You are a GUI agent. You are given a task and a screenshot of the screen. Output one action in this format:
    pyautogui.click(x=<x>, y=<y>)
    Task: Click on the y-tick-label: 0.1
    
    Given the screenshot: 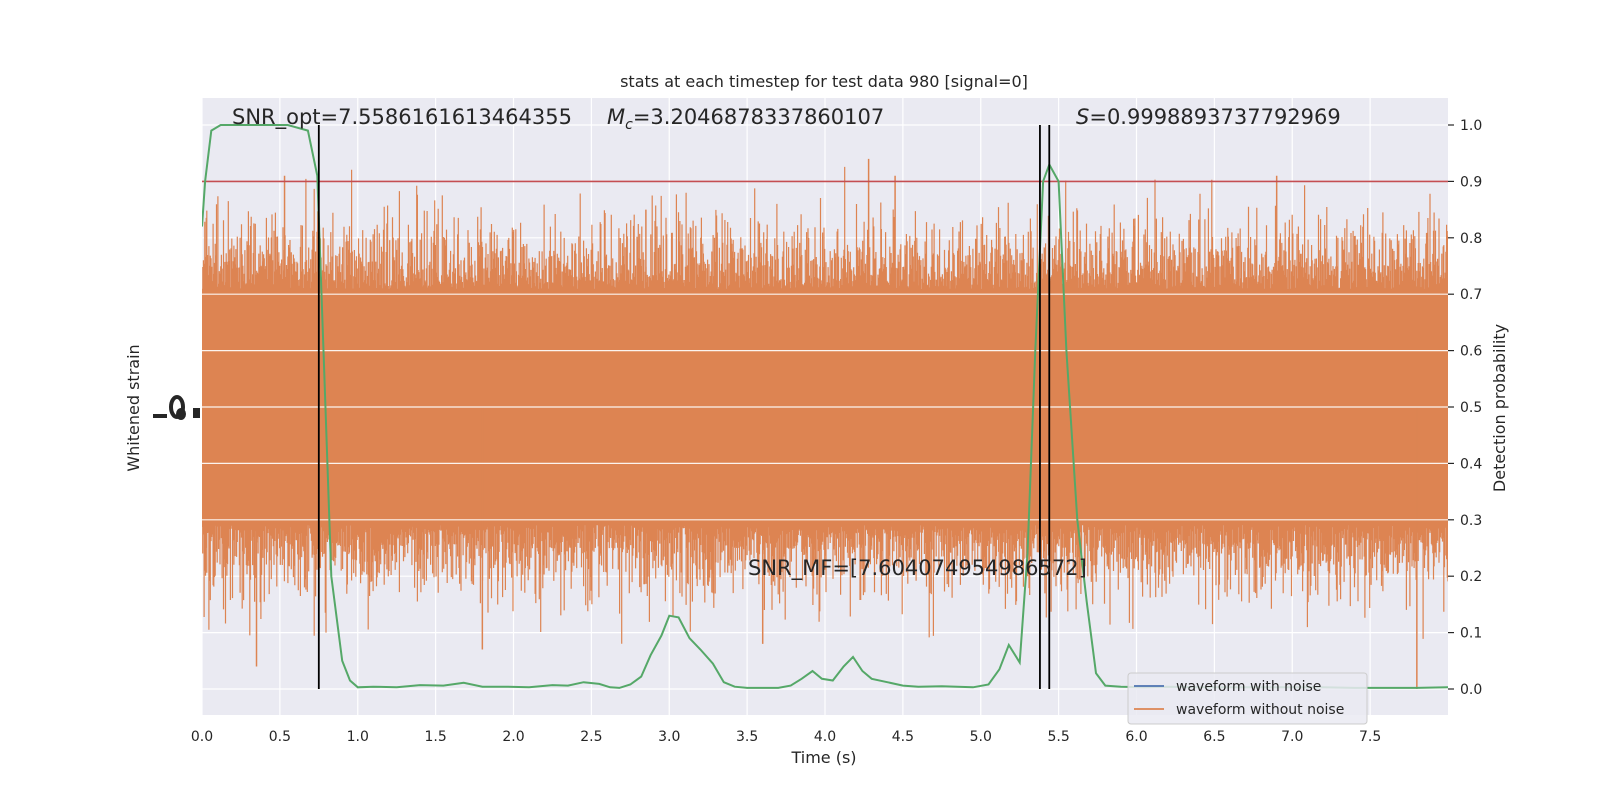 What is the action you would take?
    pyautogui.click(x=1471, y=634)
    